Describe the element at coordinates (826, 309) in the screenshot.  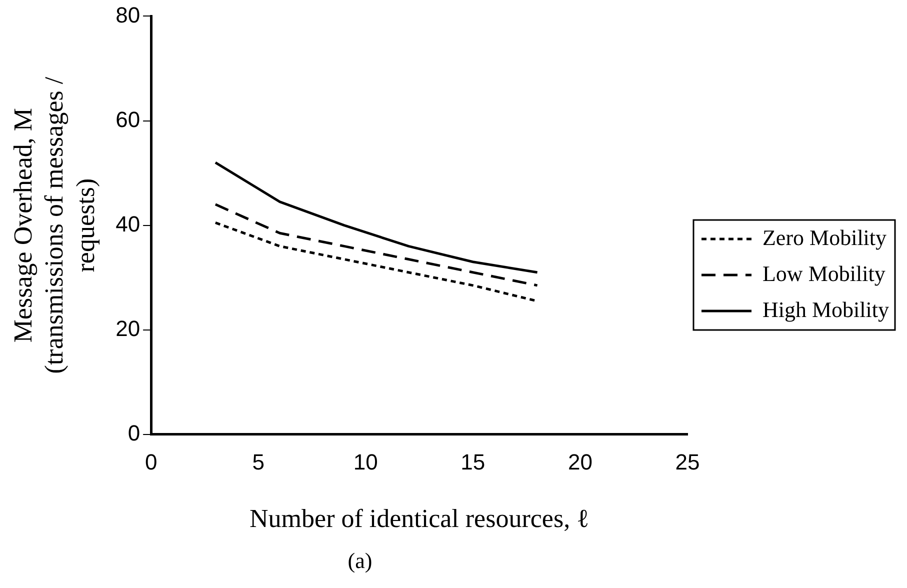
I see `legend-label: High Mobility` at that location.